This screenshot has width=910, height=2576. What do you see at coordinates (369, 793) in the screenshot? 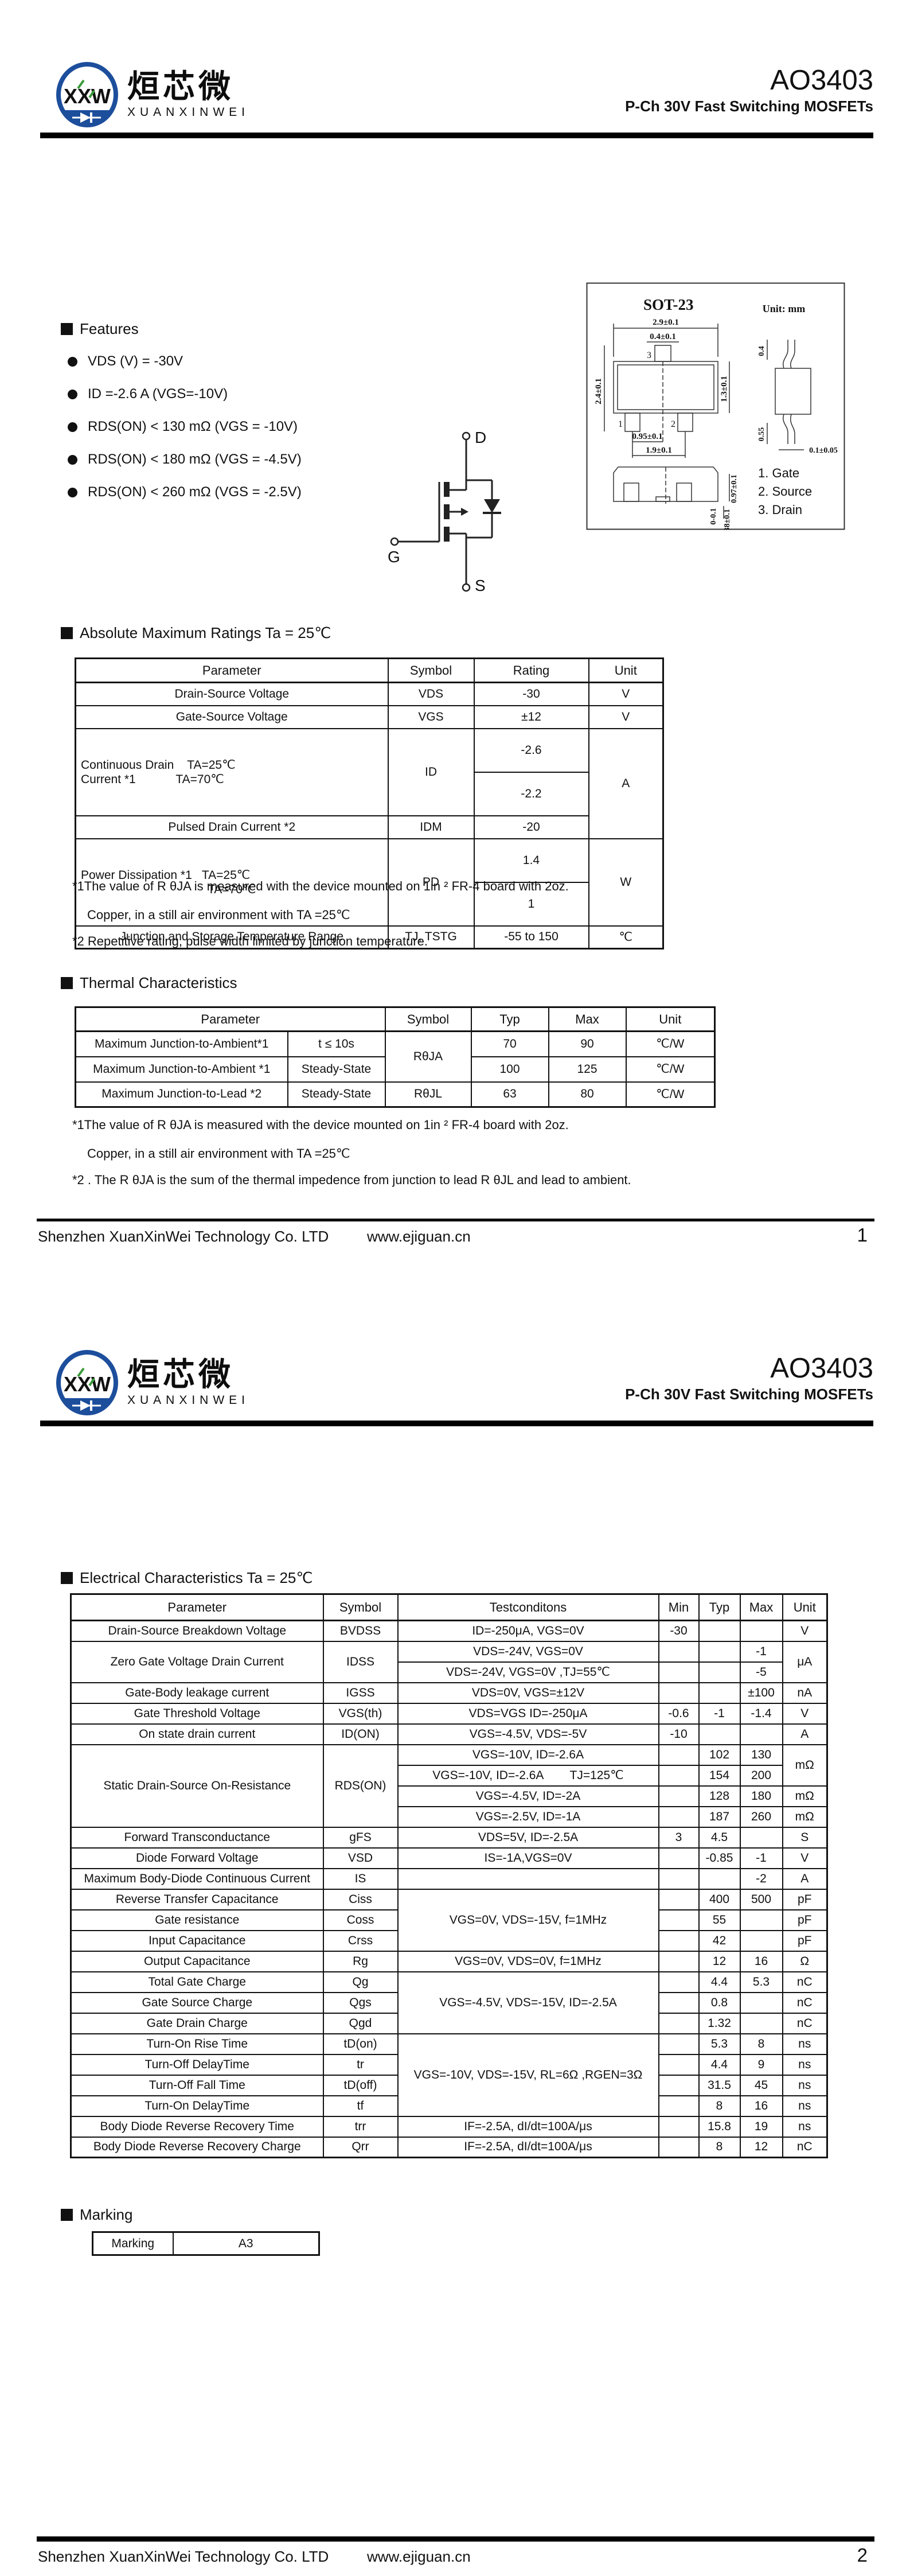
I see `table-row: -2.2` at bounding box center [369, 793].